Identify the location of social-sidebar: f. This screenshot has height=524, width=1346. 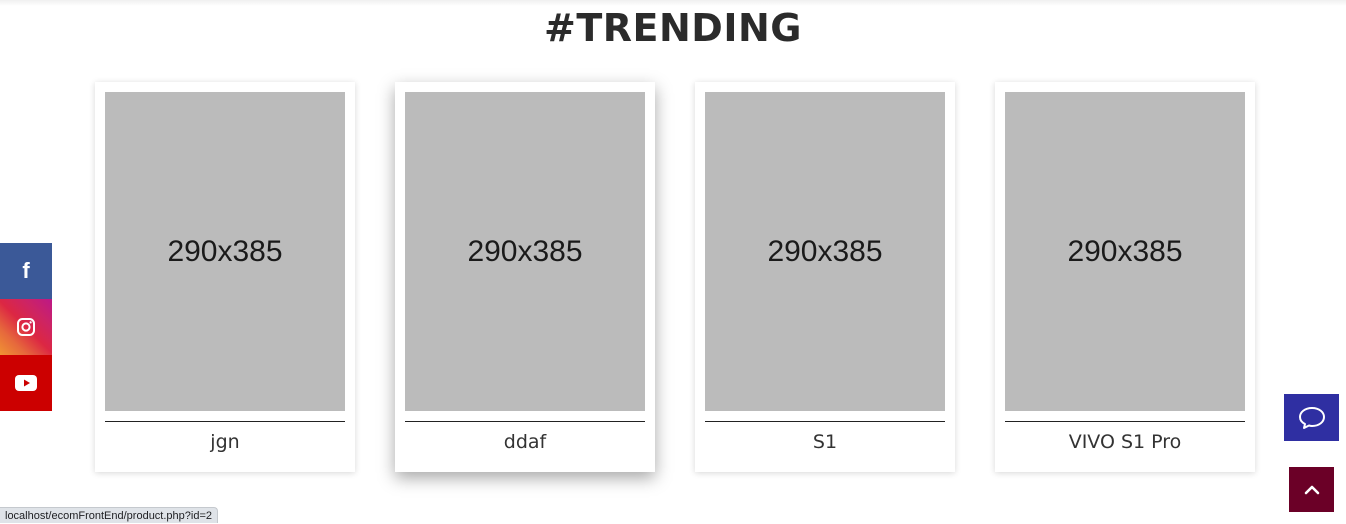
(26, 327).